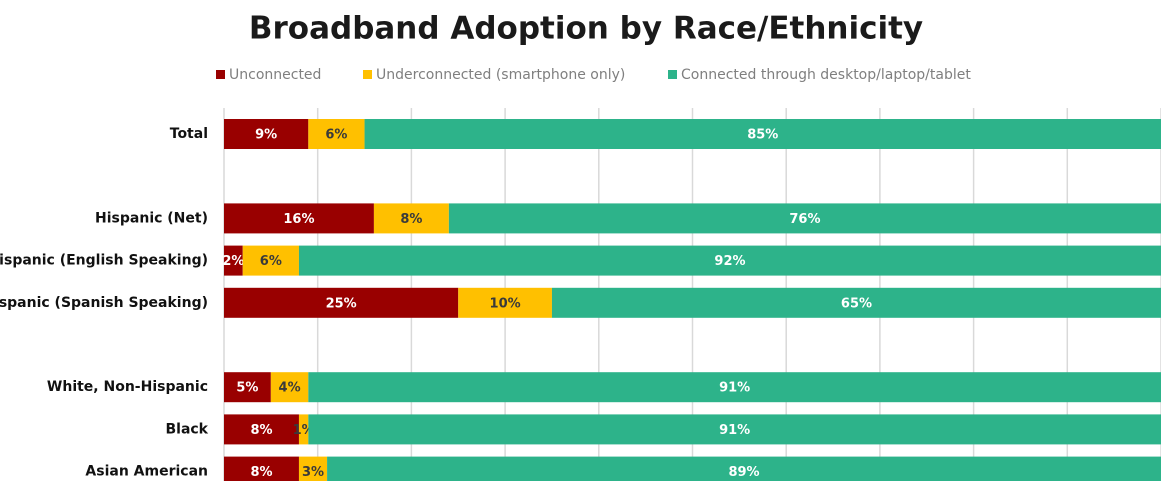  What do you see at coordinates (275, 75) in the screenshot?
I see `legend-label: Unconnected` at bounding box center [275, 75].